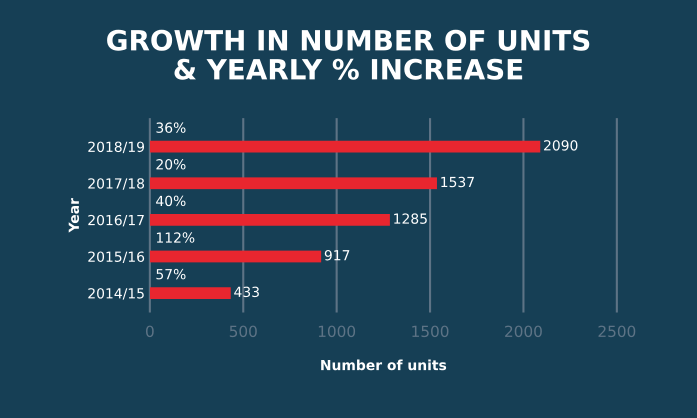  I want to click on annotation: 36%, so click(171, 127).